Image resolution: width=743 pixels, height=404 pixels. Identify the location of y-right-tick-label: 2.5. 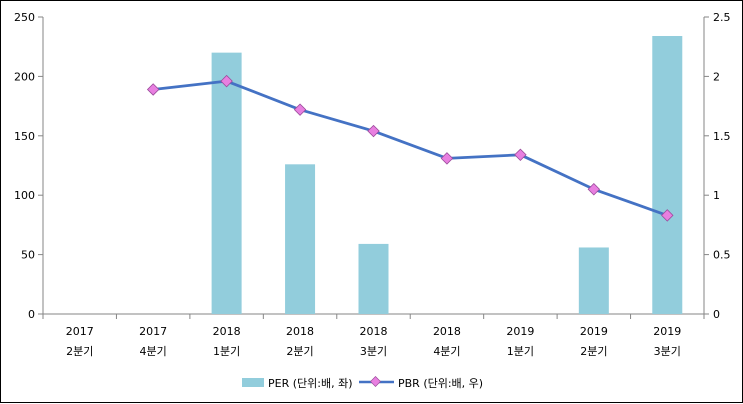
(722, 17).